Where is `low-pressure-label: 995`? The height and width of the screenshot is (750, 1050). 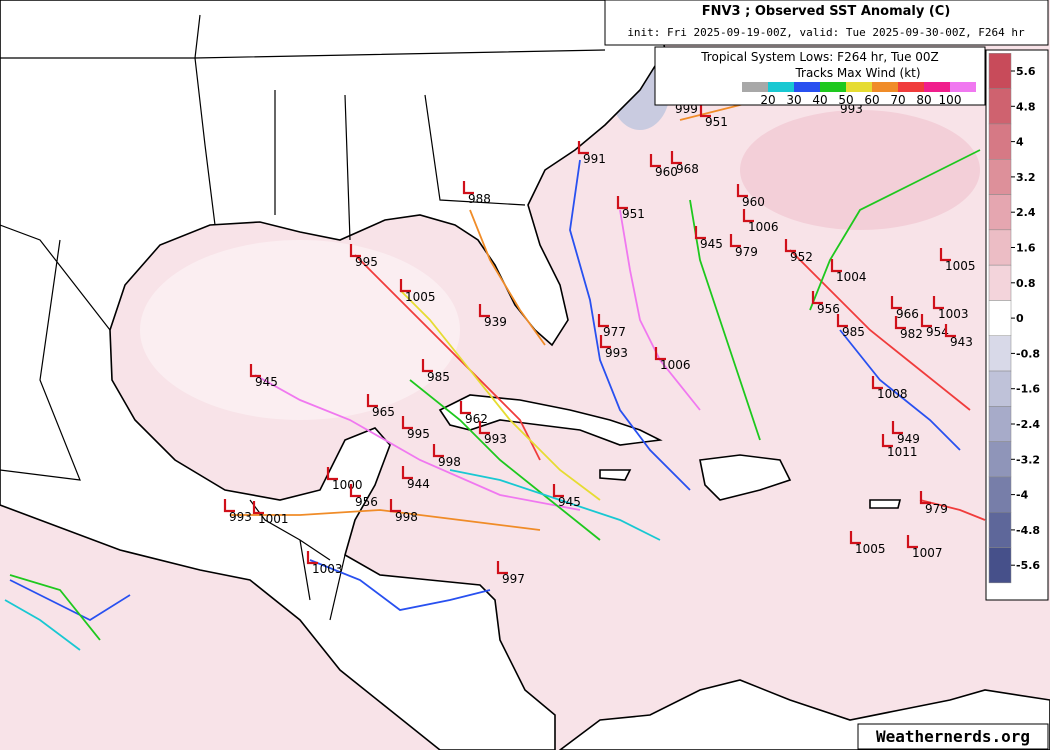 low-pressure-label: 995 is located at coordinates (418, 434).